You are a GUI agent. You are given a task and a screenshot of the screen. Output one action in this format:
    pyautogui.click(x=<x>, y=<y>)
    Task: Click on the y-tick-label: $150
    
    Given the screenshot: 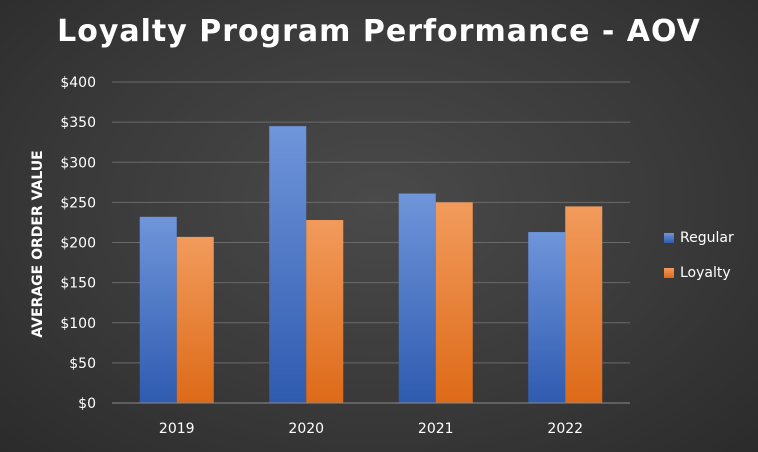 What is the action you would take?
    pyautogui.click(x=78, y=284)
    